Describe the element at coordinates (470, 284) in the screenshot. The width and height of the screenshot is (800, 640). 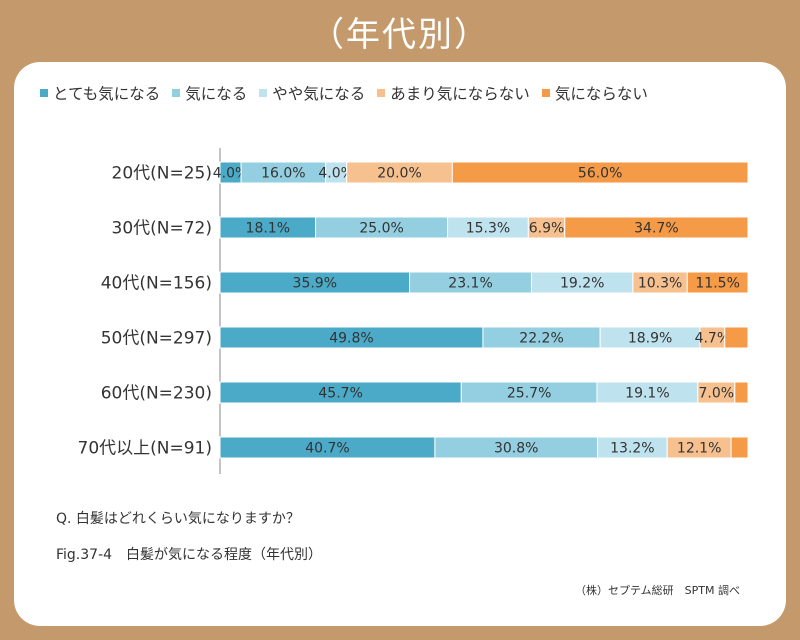
I see `data-label: 23.1%` at that location.